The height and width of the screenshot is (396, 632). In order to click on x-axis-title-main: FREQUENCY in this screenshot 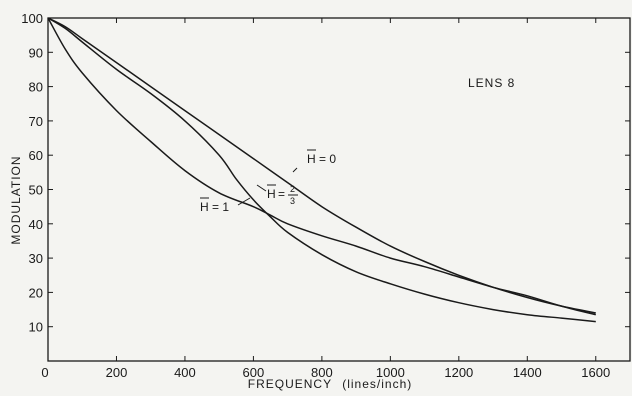, I will do `click(290, 384)`.